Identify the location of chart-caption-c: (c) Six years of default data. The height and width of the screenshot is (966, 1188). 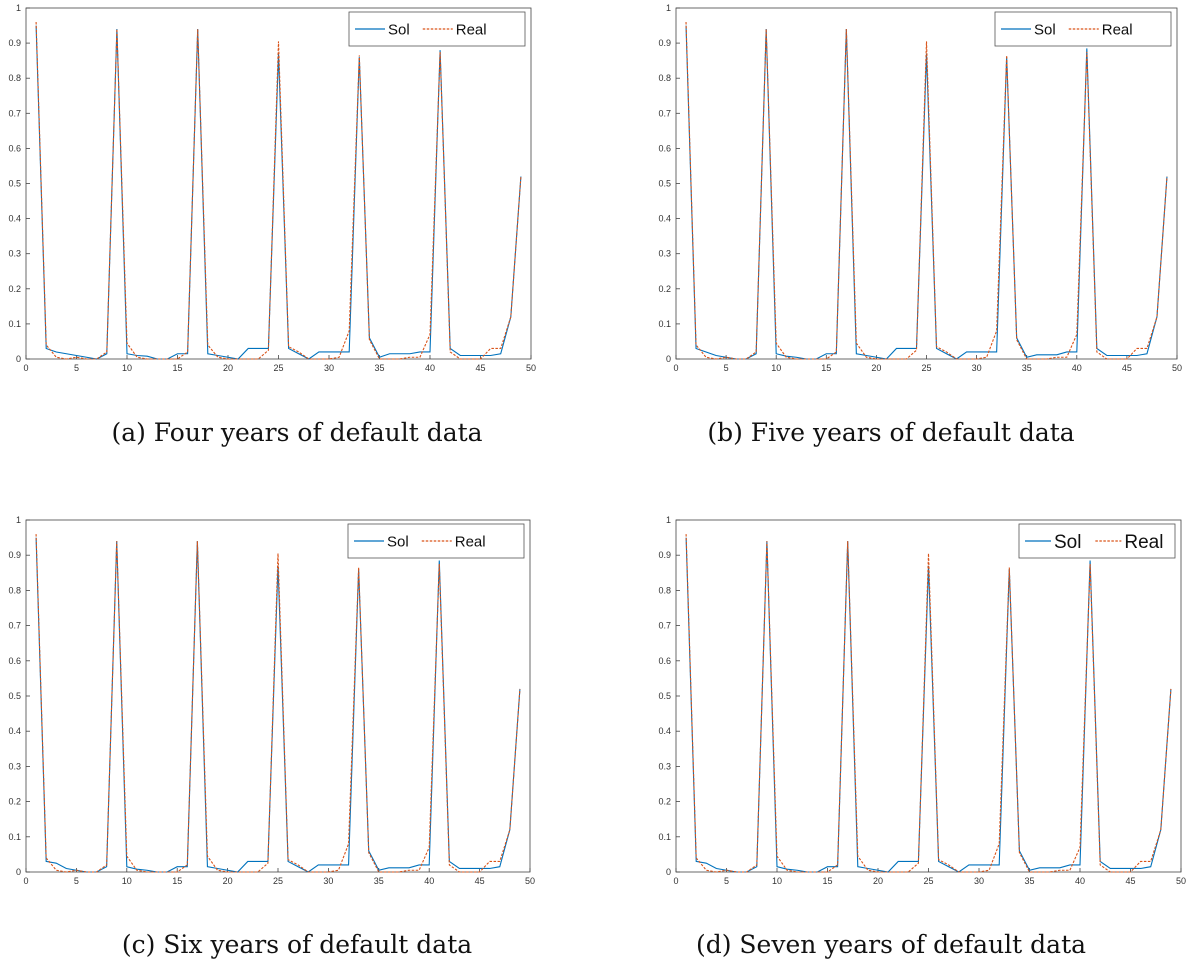
(297, 944).